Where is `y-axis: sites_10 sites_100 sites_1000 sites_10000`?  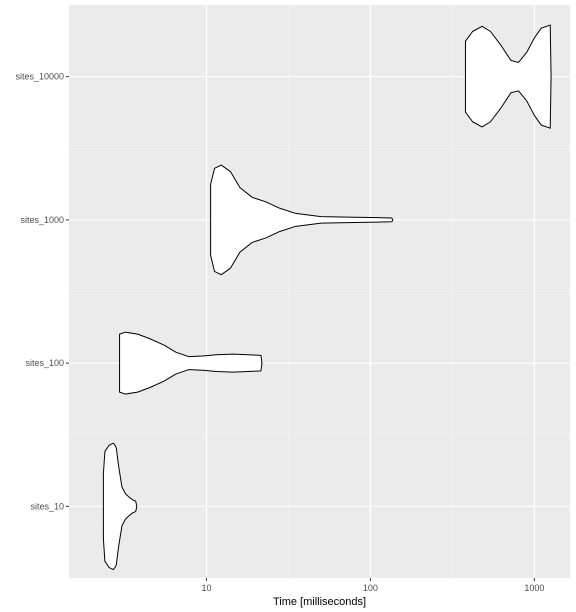
y-axis: sites_10 sites_100 sites_1000 sites_10000 is located at coordinates (42, 291).